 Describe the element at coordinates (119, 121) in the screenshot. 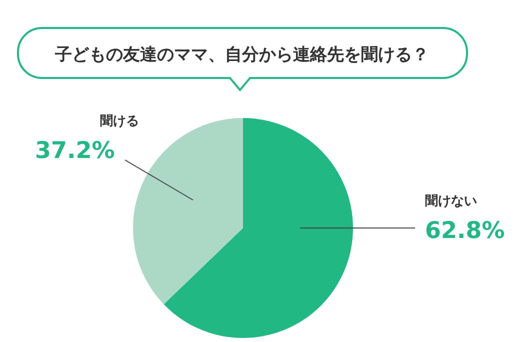

I see `slice-label: 聞ける` at that location.